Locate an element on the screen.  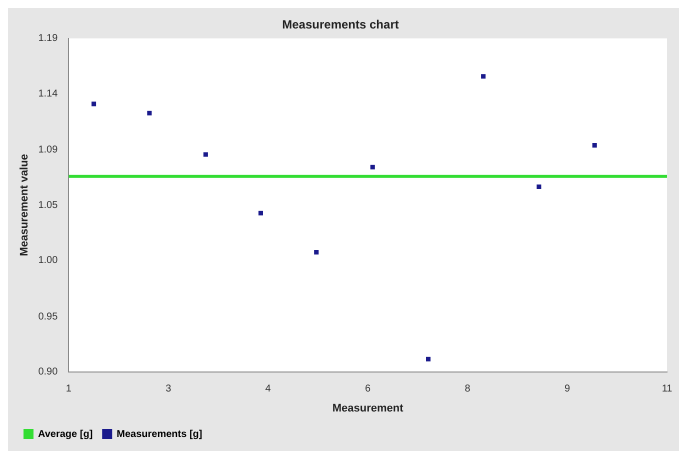
y-tick-label: 1.14 is located at coordinates (48, 94).